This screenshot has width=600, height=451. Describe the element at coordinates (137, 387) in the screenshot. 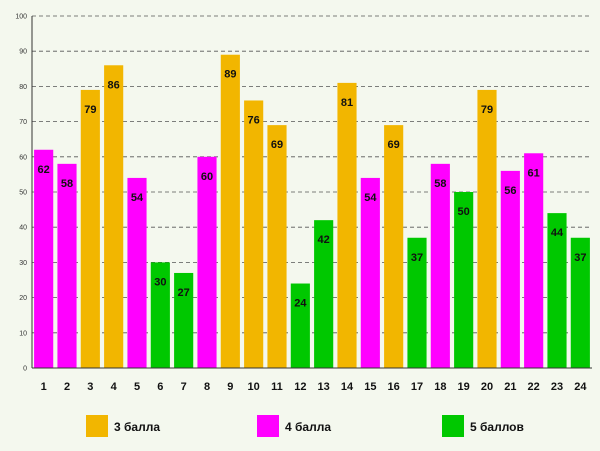

I see `x-tick-label: 5` at that location.